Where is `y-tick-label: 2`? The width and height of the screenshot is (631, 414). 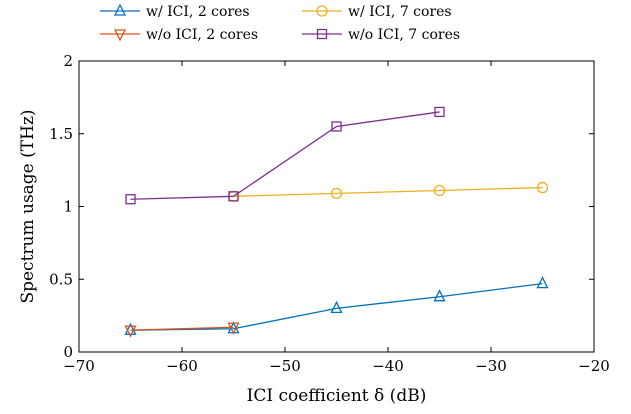
y-tick-label: 2 is located at coordinates (68, 61).